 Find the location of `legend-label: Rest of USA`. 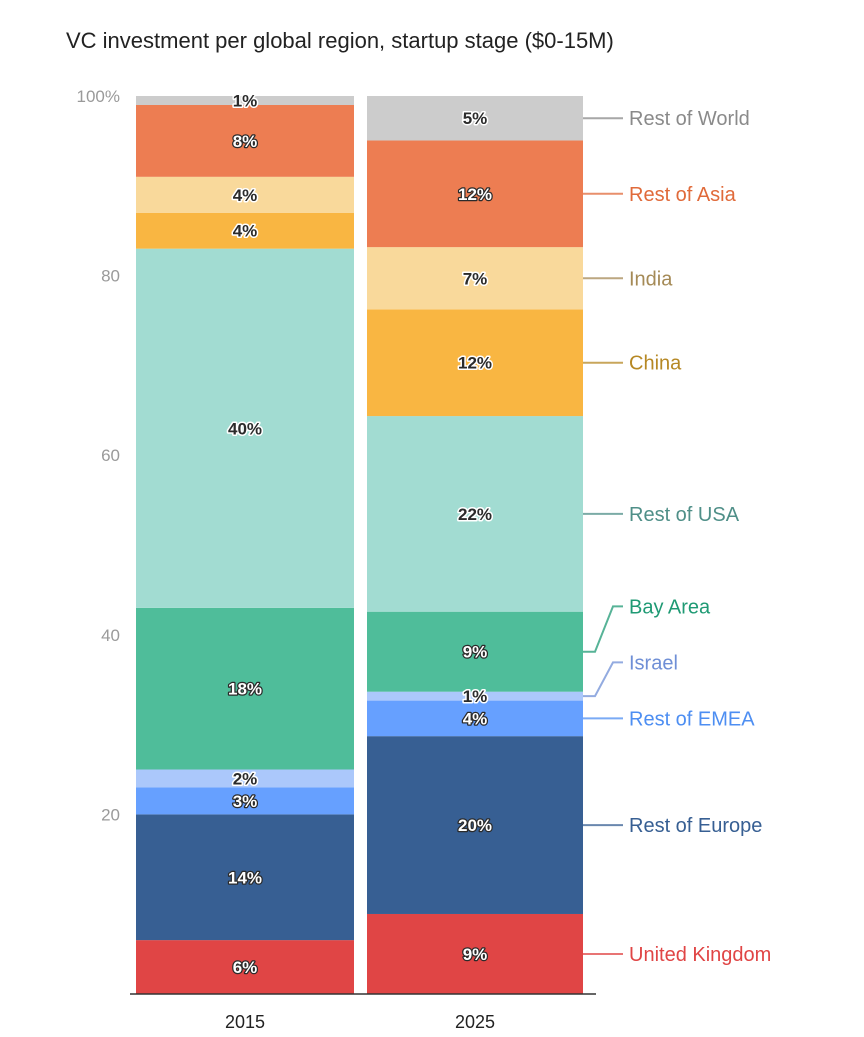

legend-label: Rest of USA is located at coordinates (684, 515).